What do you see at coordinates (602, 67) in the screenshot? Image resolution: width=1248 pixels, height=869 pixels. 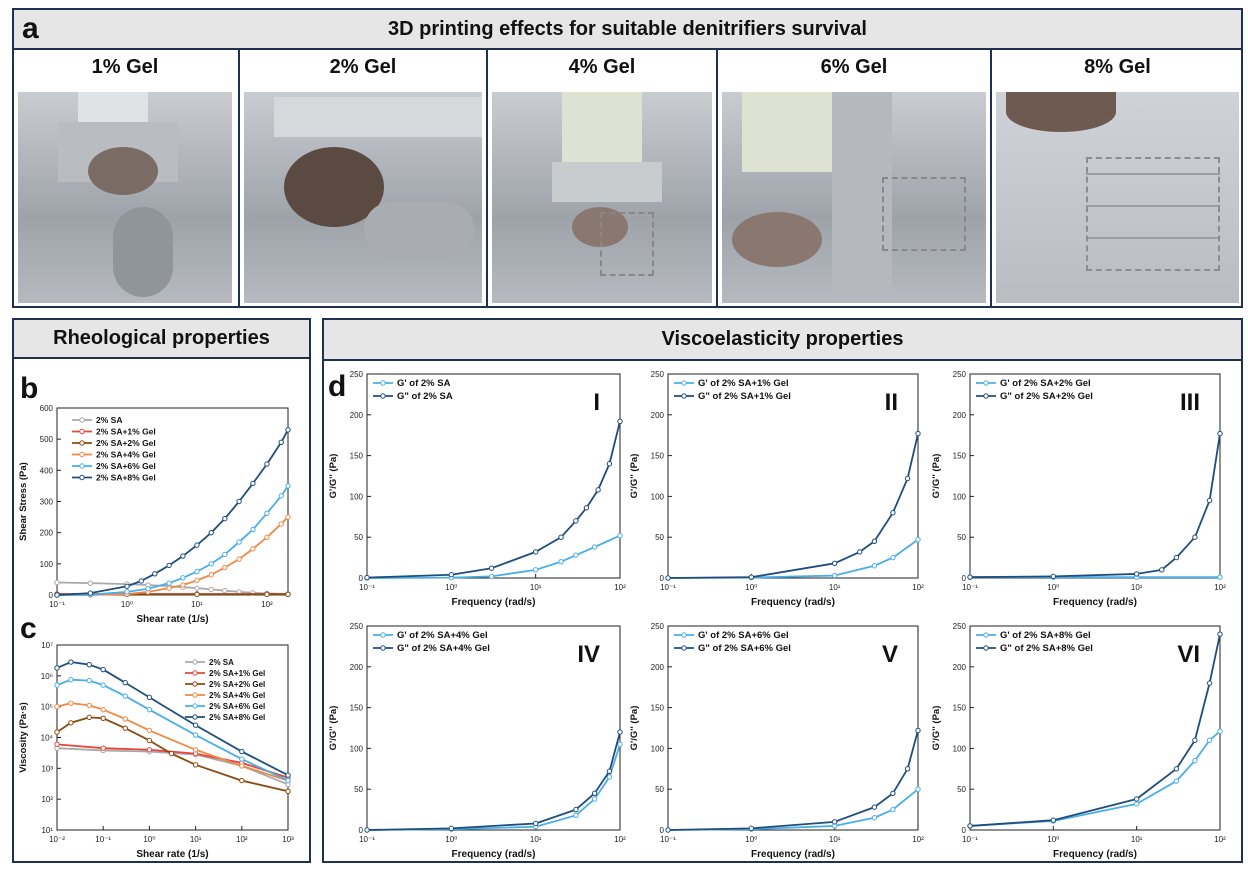 I see `photo-label: 4% Gel` at bounding box center [602, 67].